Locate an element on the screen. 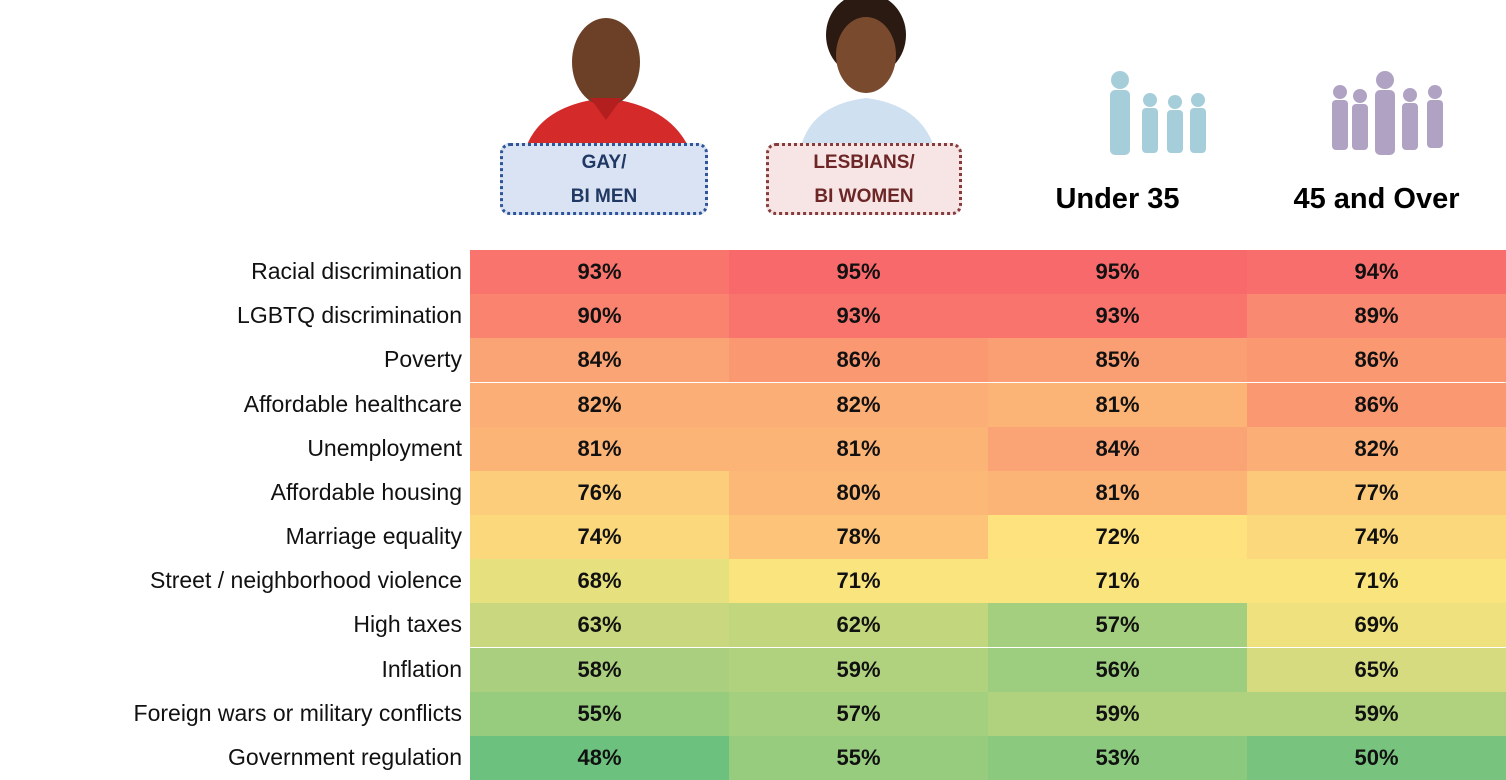 Image resolution: width=1506 pixels, height=780 pixels. heat-cell: 56% is located at coordinates (1117, 669).